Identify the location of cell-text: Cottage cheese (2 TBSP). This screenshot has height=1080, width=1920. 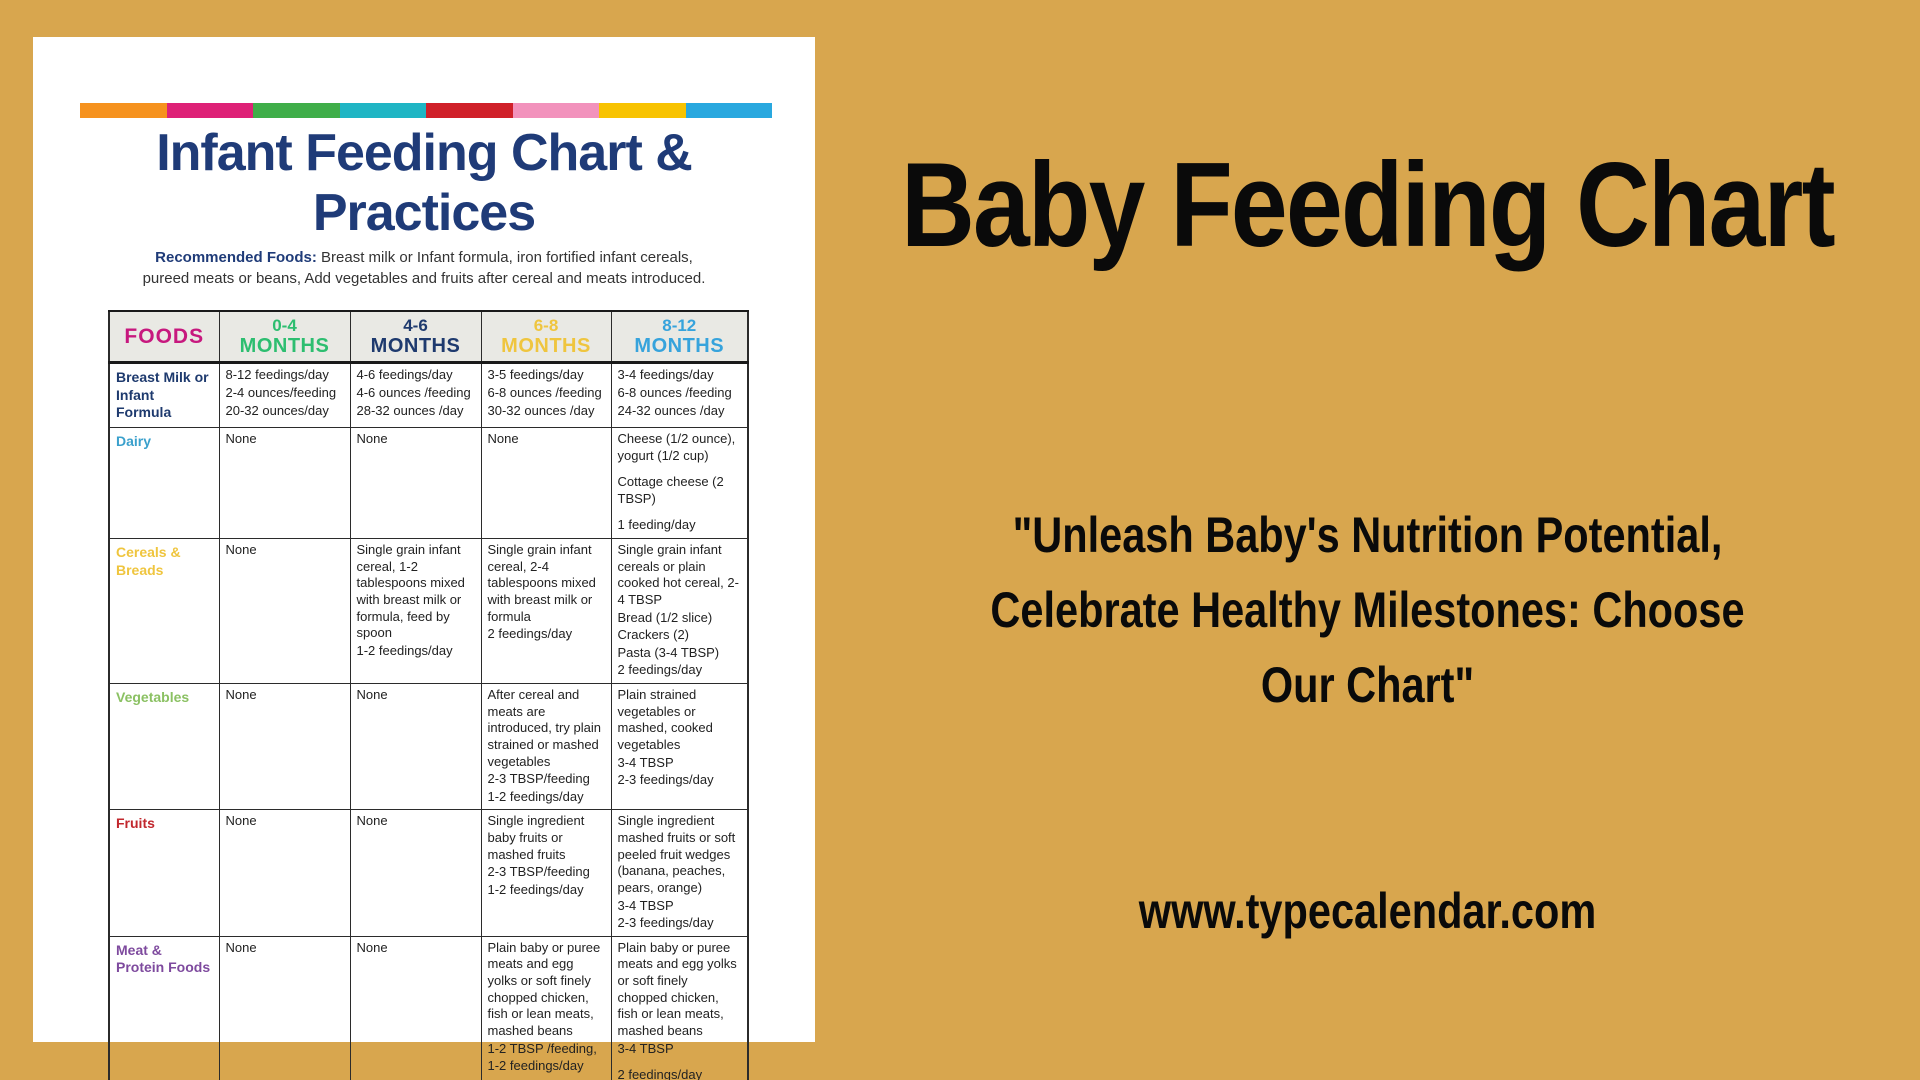
(670, 490).